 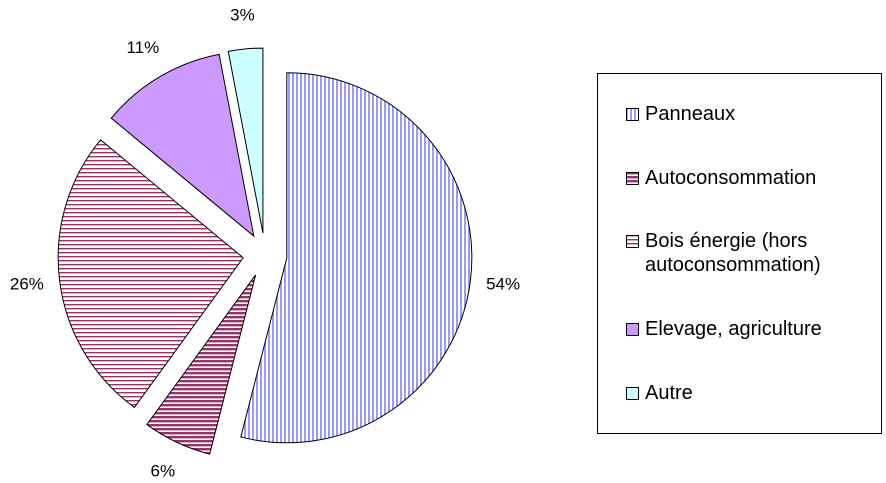 I want to click on legend-label: Autre, so click(x=669, y=393).